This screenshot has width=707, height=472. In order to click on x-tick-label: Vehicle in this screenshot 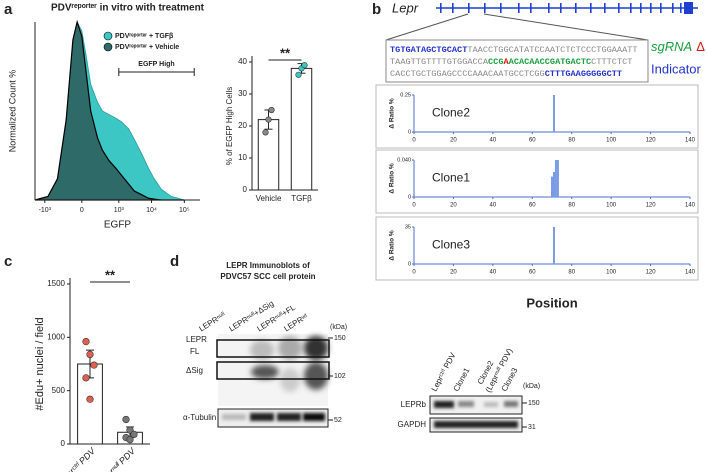, I will do `click(269, 198)`.